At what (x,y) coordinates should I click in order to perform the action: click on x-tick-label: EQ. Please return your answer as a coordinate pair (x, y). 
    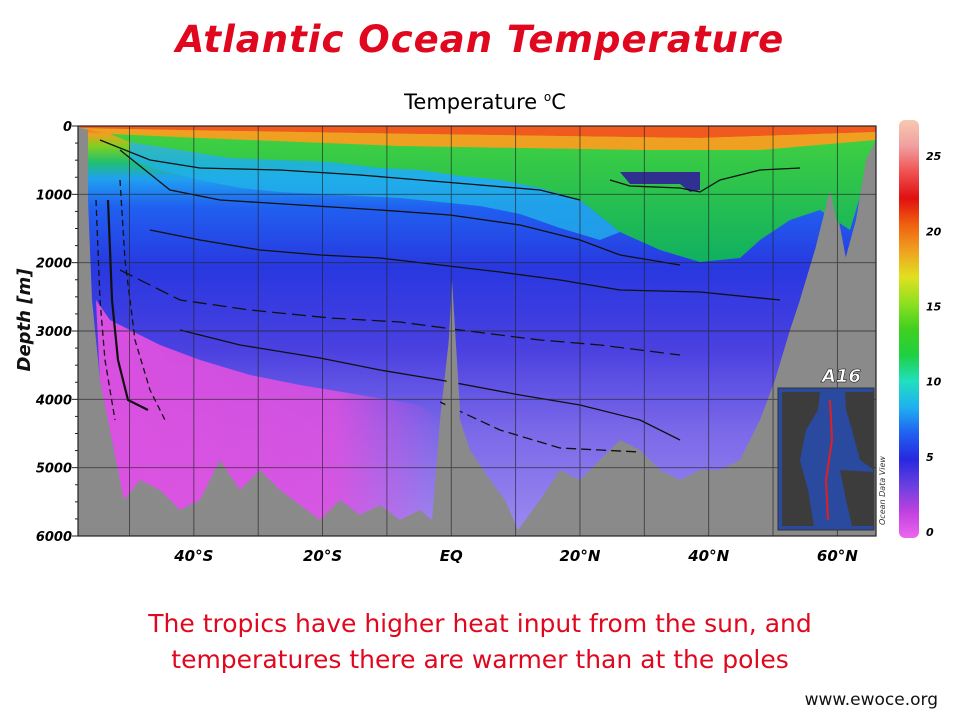
    Looking at the image, I should click on (451, 556).